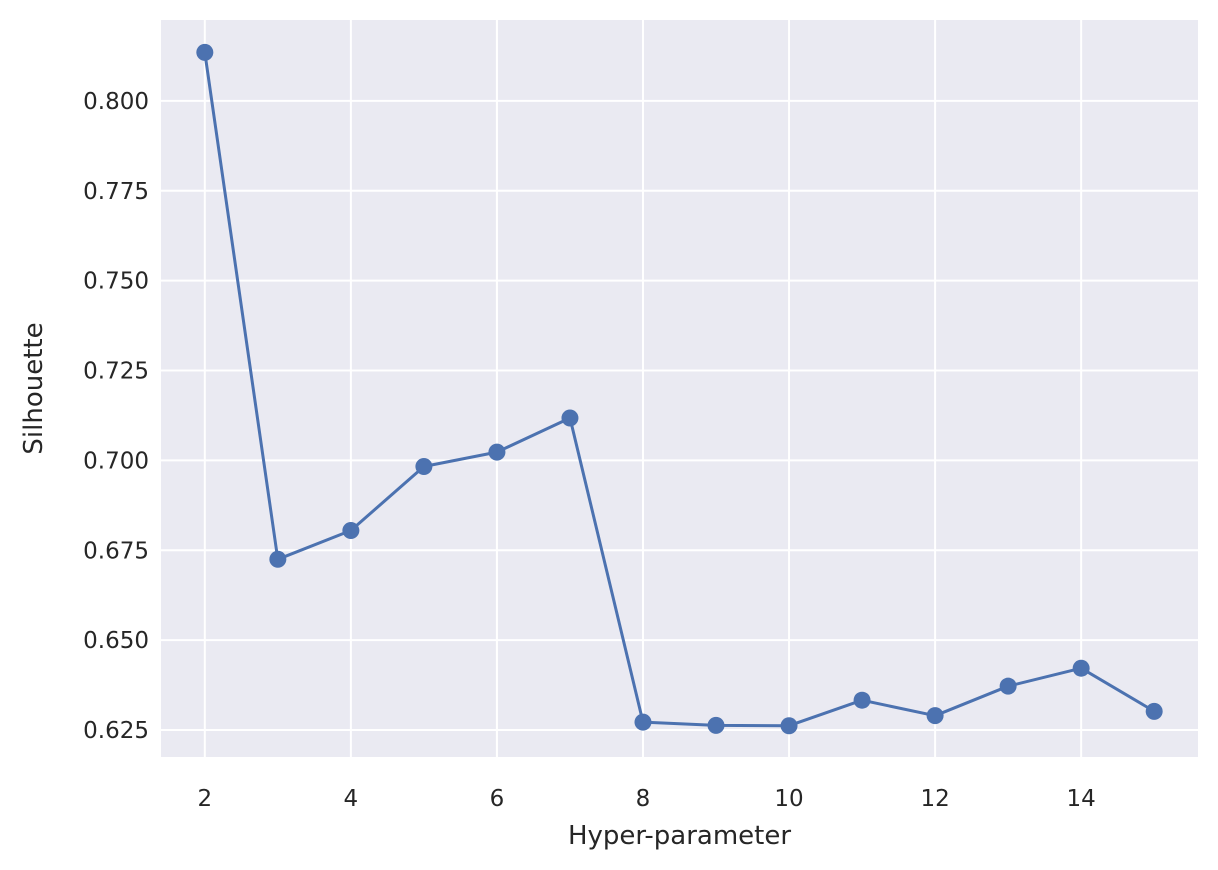 This screenshot has width=1218, height=870. Describe the element at coordinates (788, 799) in the screenshot. I see `x-tick-label: 10` at that location.